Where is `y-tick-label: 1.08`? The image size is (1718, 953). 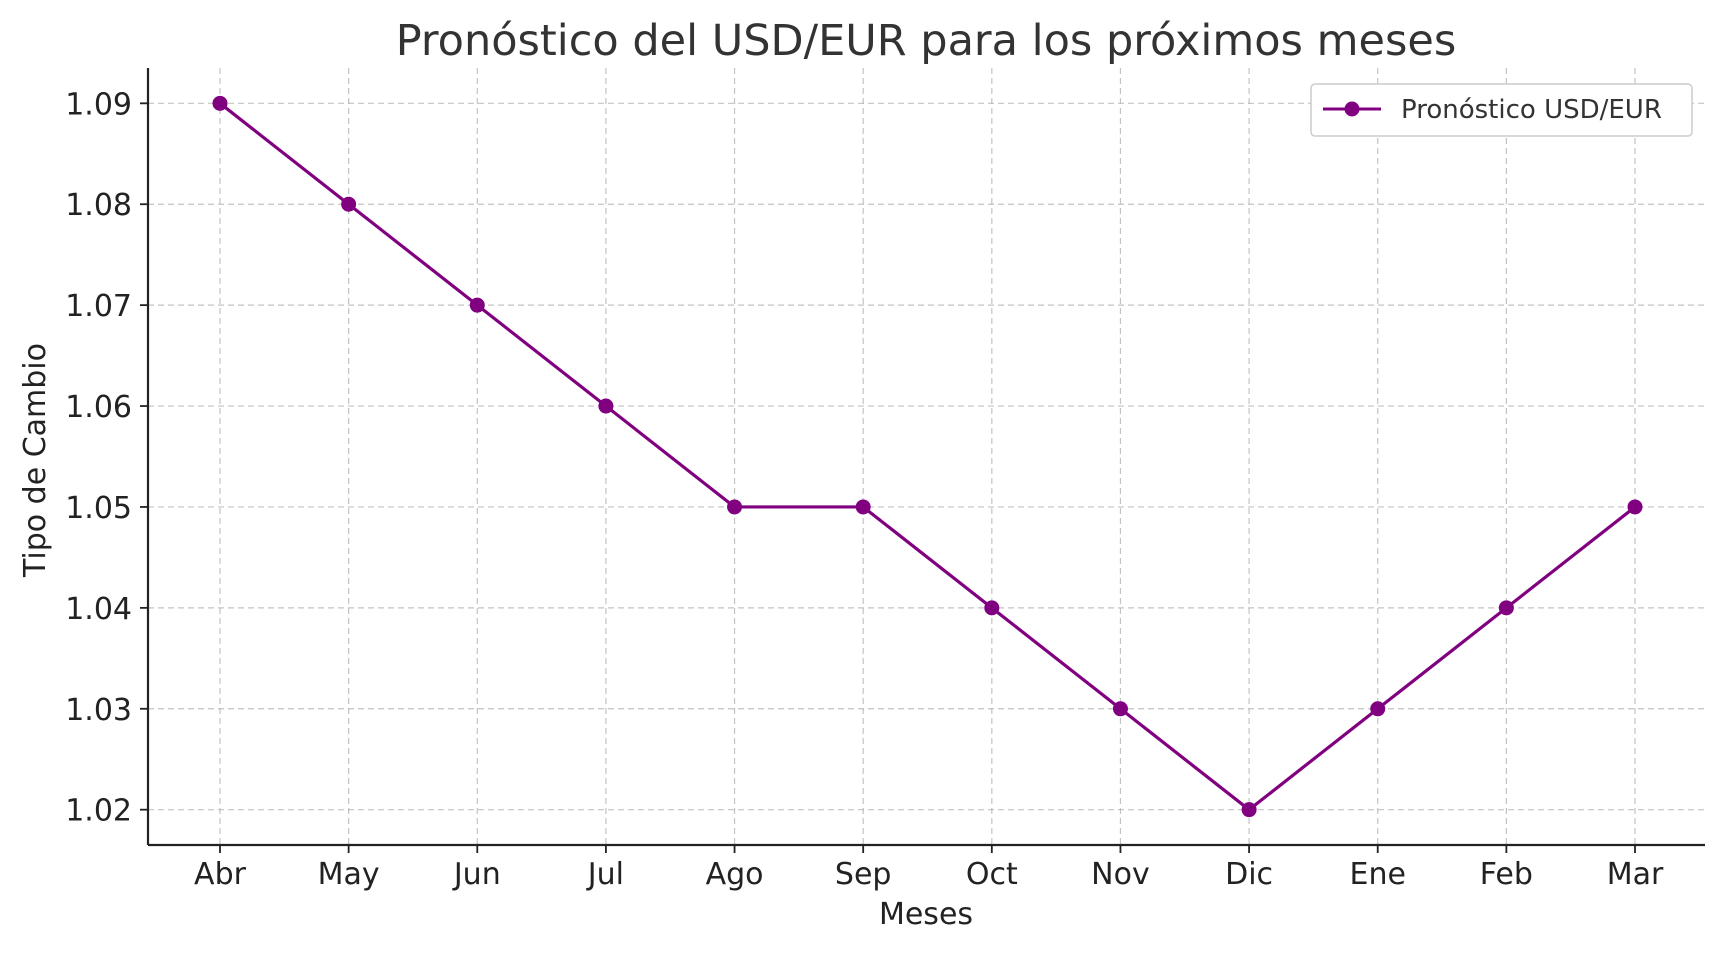
y-tick-label: 1.08 is located at coordinates (98, 205).